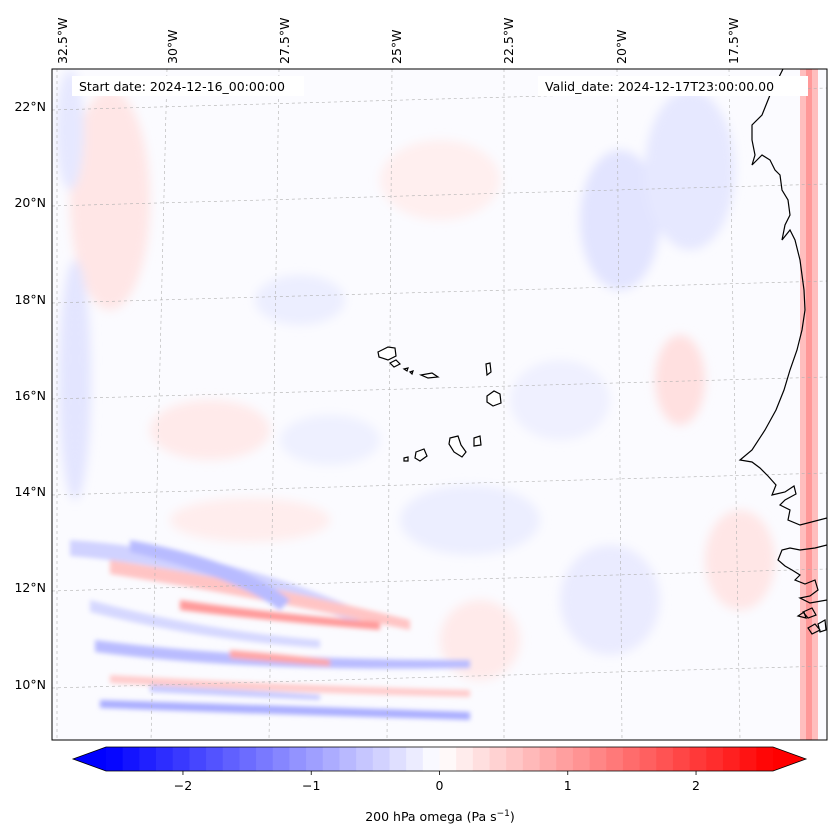 The image size is (837, 839). I want to click on sao-nicolau-island, so click(429, 375).